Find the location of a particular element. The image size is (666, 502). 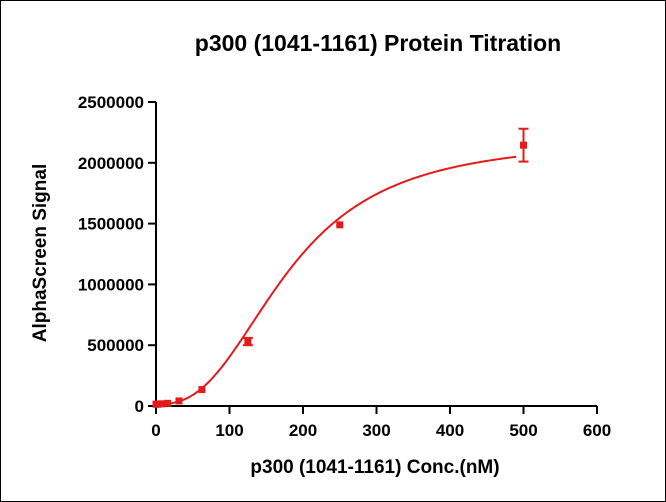

y-axis-title: AlphaScreen Signal is located at coordinates (40, 253).